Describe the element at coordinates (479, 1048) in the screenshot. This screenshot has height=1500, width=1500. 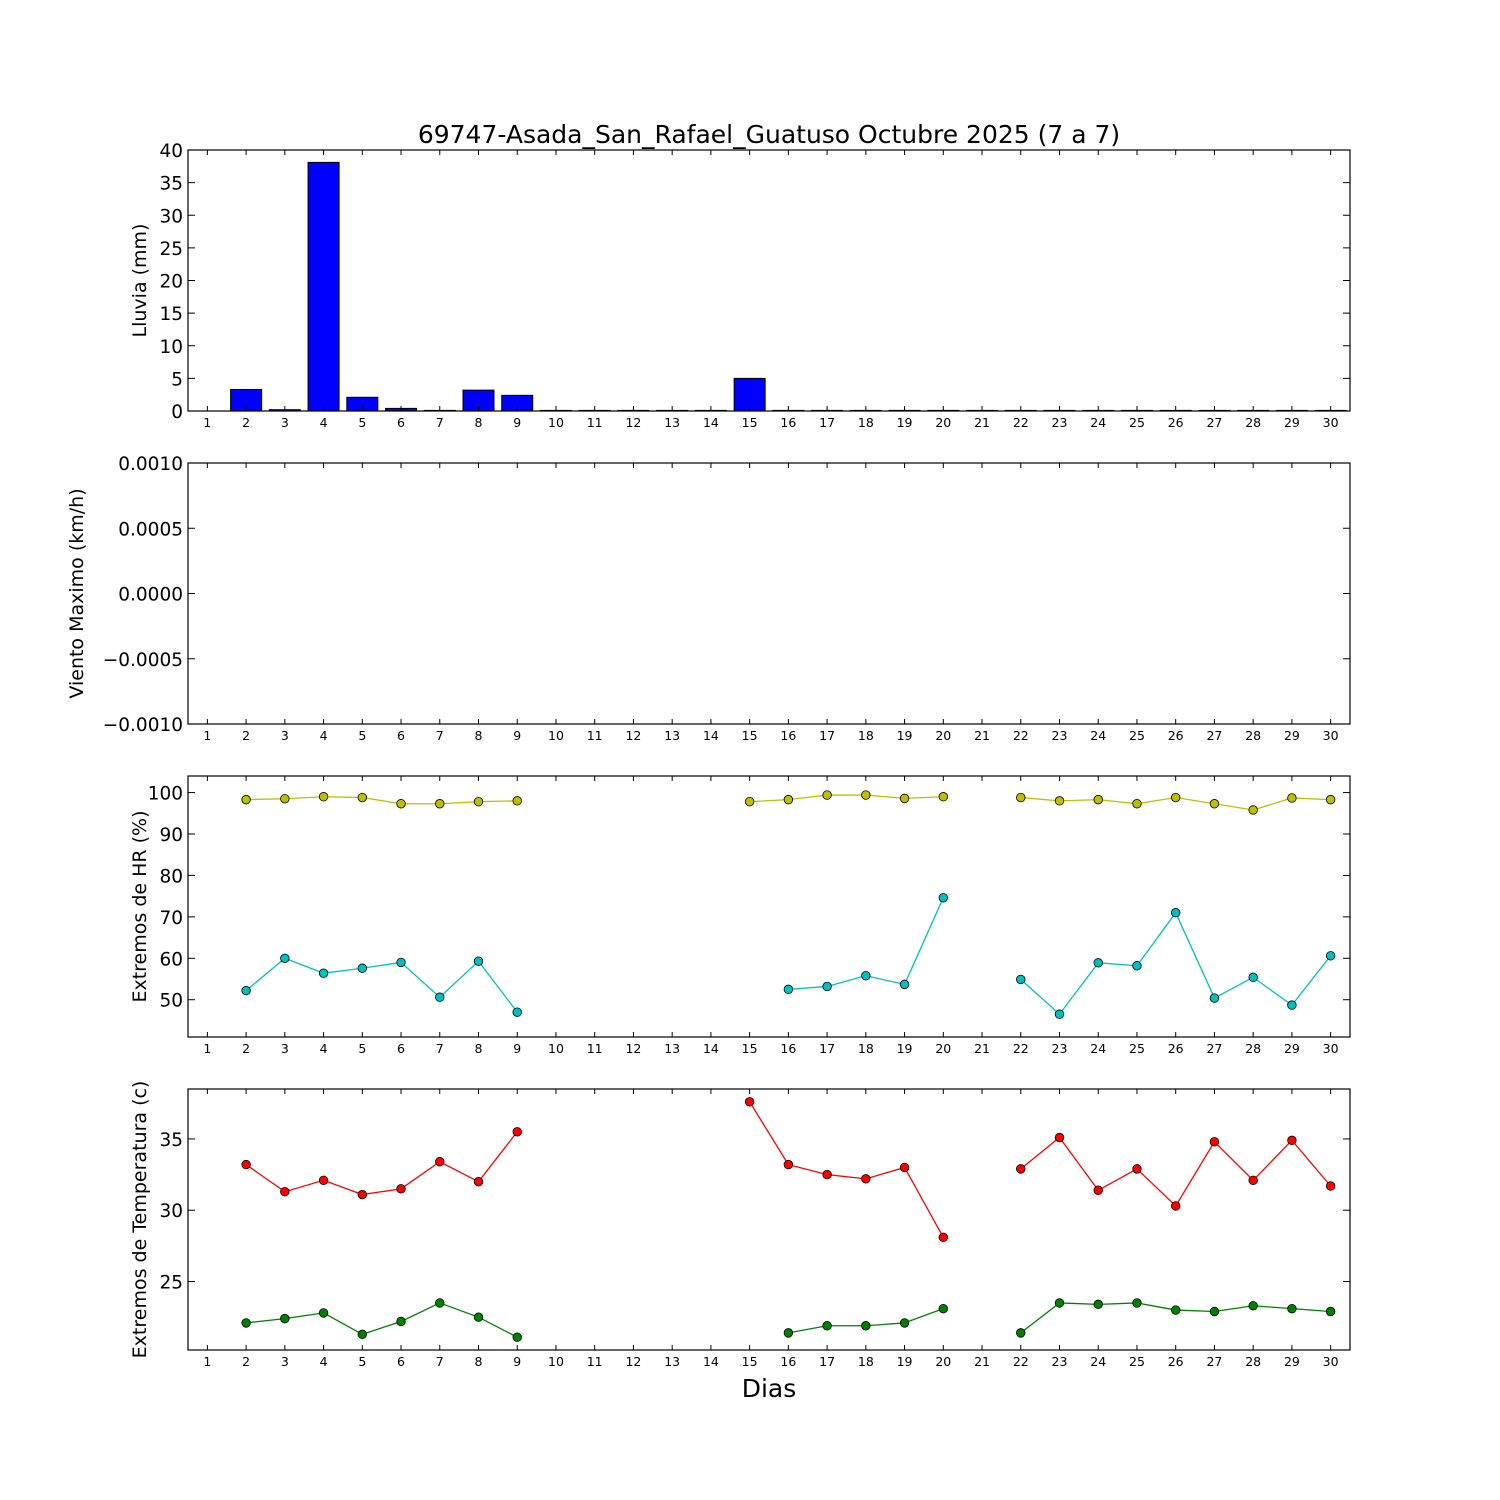
I see `x-tick-label: 8` at that location.